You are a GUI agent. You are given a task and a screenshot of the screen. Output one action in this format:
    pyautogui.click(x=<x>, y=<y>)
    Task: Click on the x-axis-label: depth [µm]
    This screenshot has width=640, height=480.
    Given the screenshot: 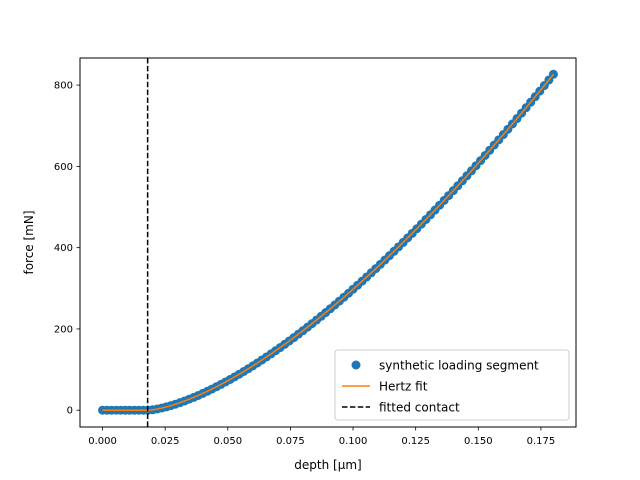 What is the action you would take?
    pyautogui.click(x=327, y=465)
    